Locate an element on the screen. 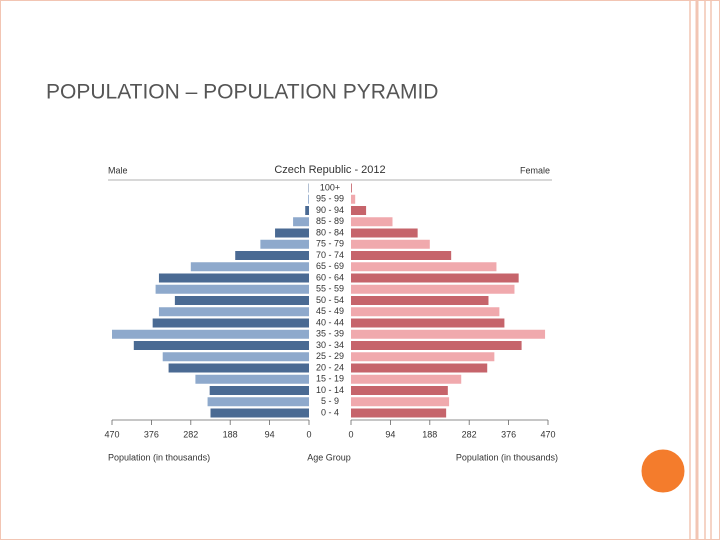 The image size is (720, 540). age-label: 75 - 79 is located at coordinates (330, 244).